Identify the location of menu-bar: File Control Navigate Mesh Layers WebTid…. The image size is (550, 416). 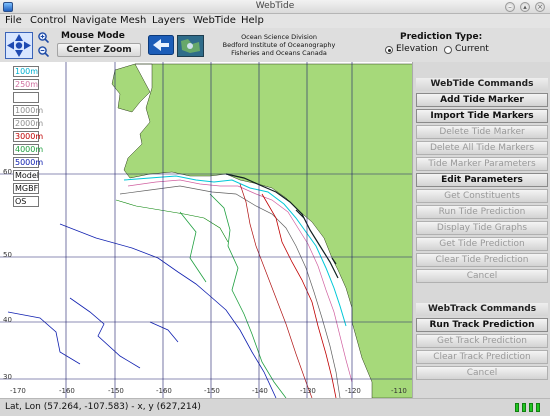
(275, 21).